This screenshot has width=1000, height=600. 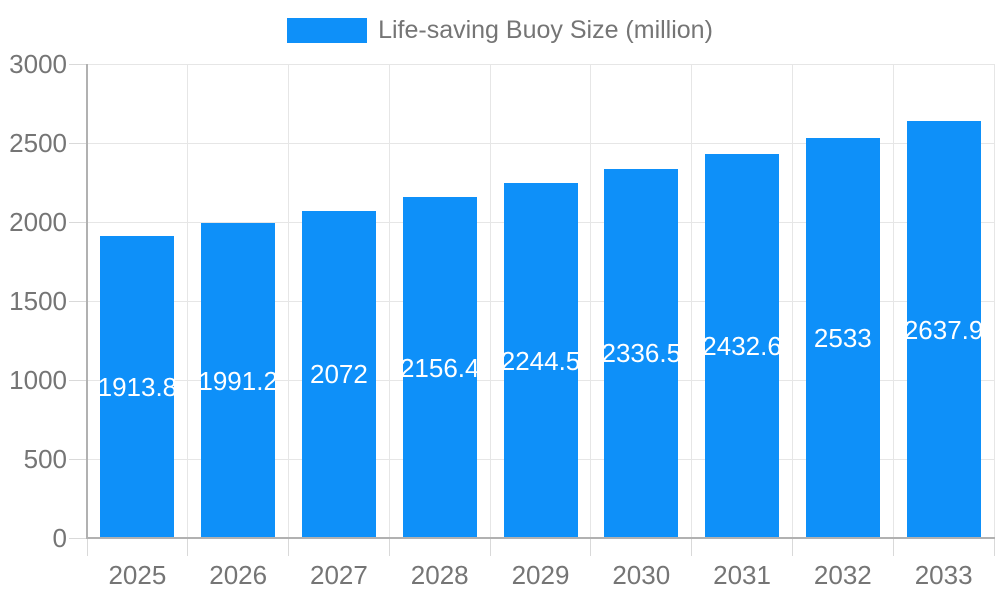 I want to click on x-tick-label: 2026, so click(x=238, y=575).